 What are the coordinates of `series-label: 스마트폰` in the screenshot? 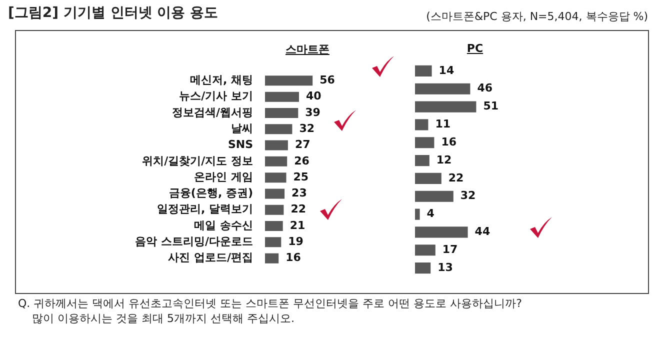 It's located at (307, 49).